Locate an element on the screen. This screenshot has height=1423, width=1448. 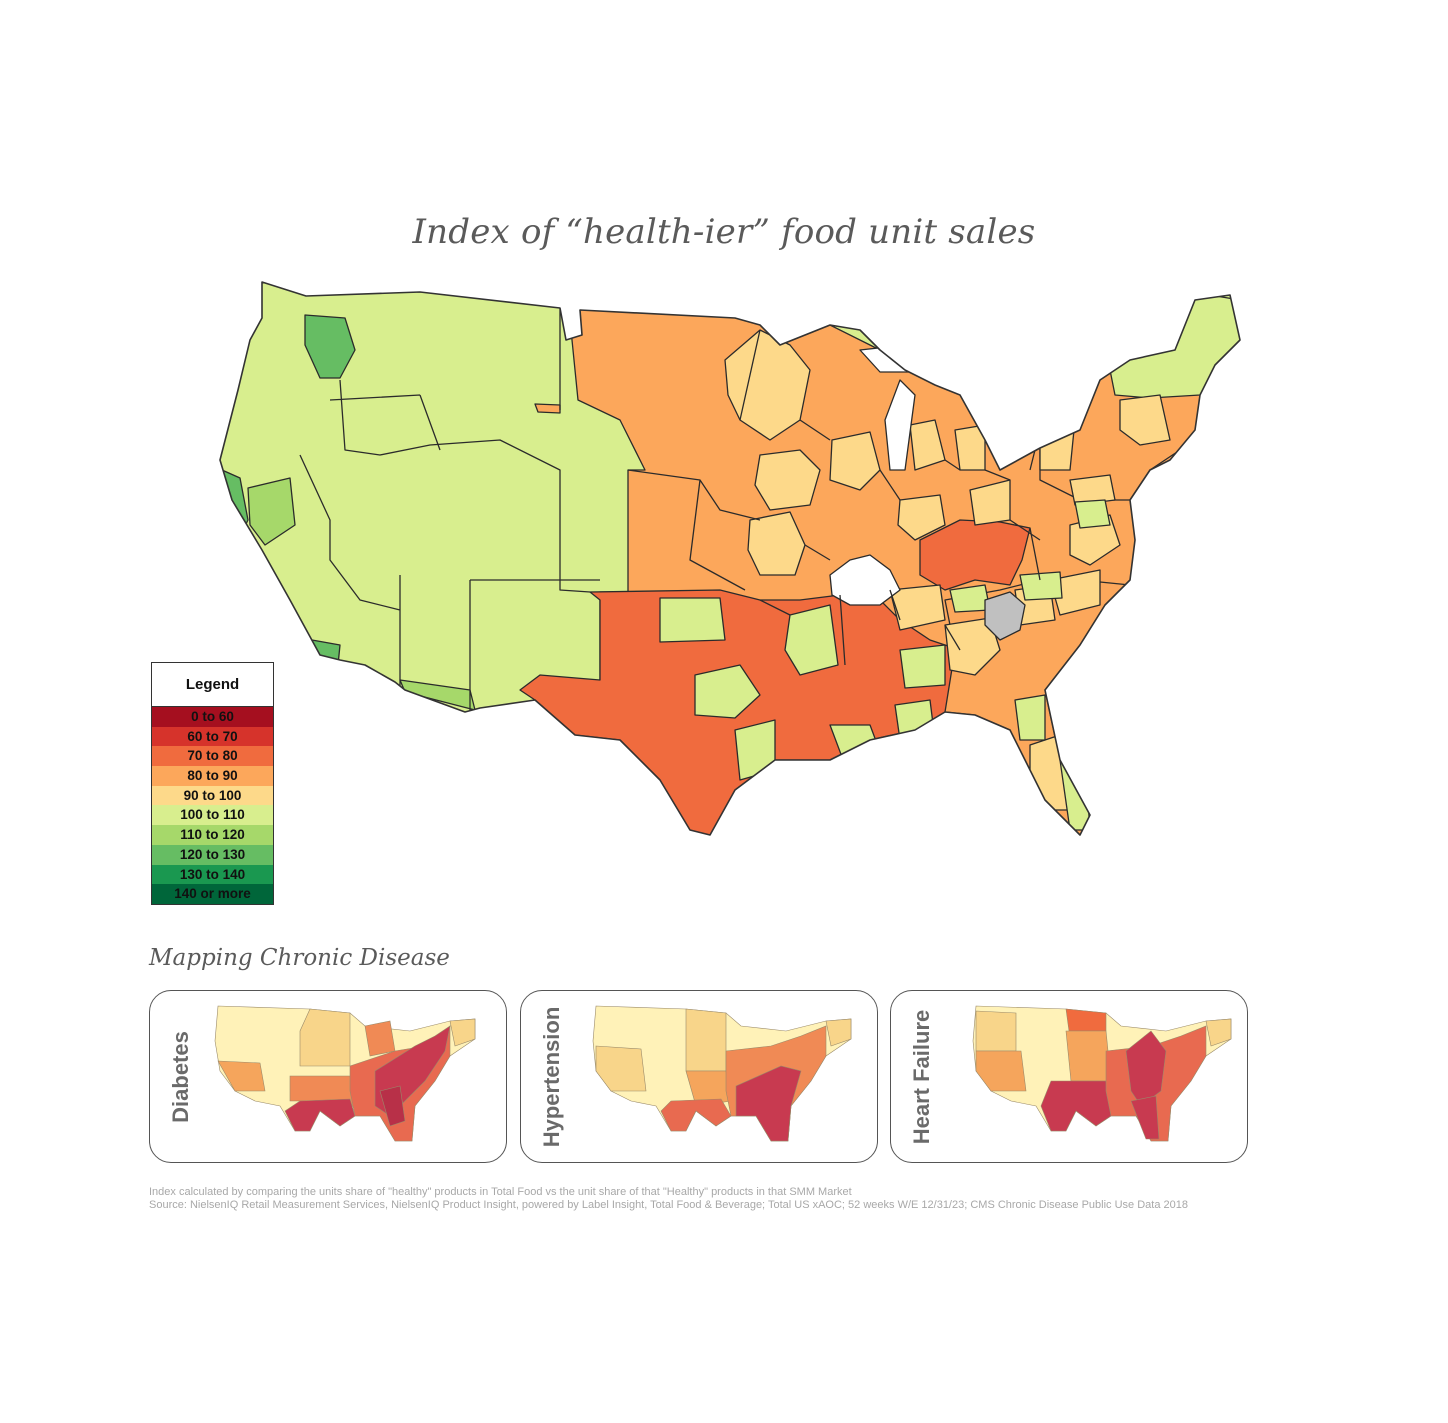
section-subtitle: Mapping Chronic Disease is located at coordinates (299, 958).